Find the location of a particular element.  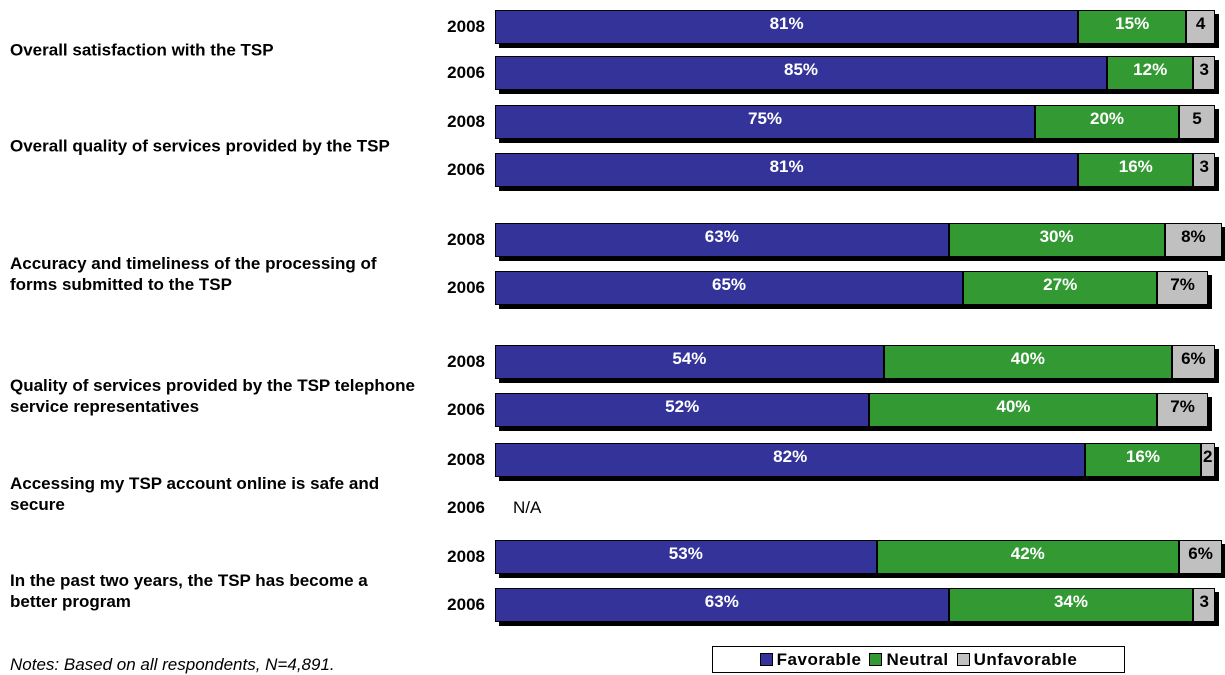

value-label: 4 is located at coordinates (1200, 23).